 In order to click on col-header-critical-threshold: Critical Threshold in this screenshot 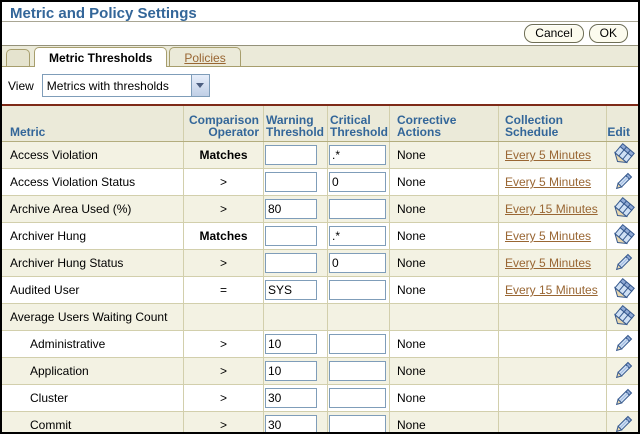, I will do `click(359, 123)`.